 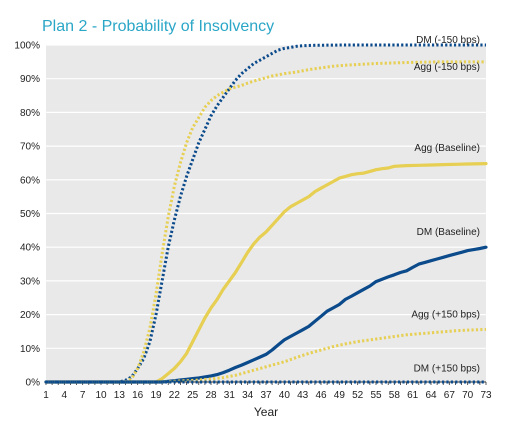 What do you see at coordinates (266, 395) in the screenshot?
I see `x-tick-label: 37` at bounding box center [266, 395].